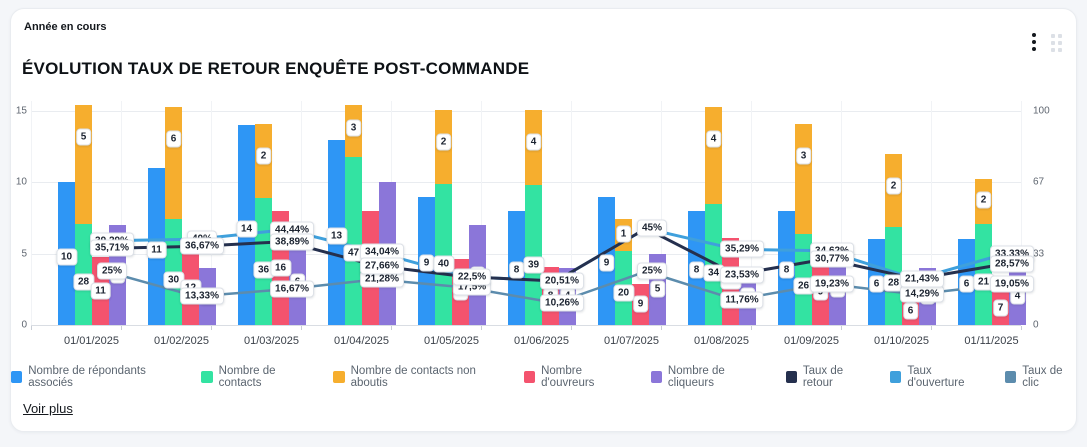  What do you see at coordinates (451, 341) in the screenshot?
I see `x-axis-date-label: 01/05/2025` at bounding box center [451, 341].